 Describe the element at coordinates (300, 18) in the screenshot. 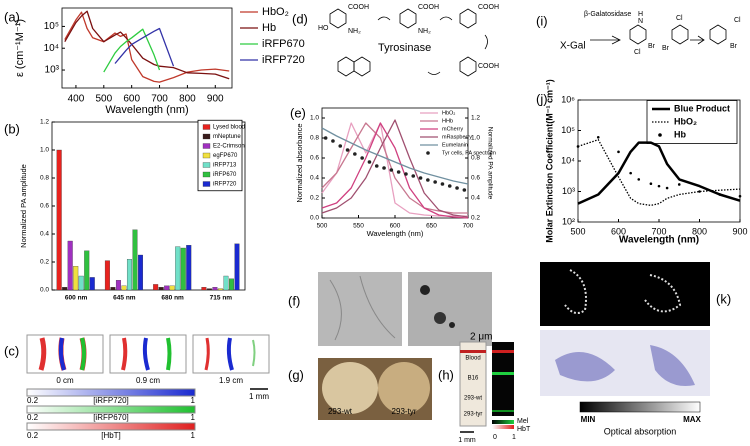

I see `panel-label: (d)` at that location.